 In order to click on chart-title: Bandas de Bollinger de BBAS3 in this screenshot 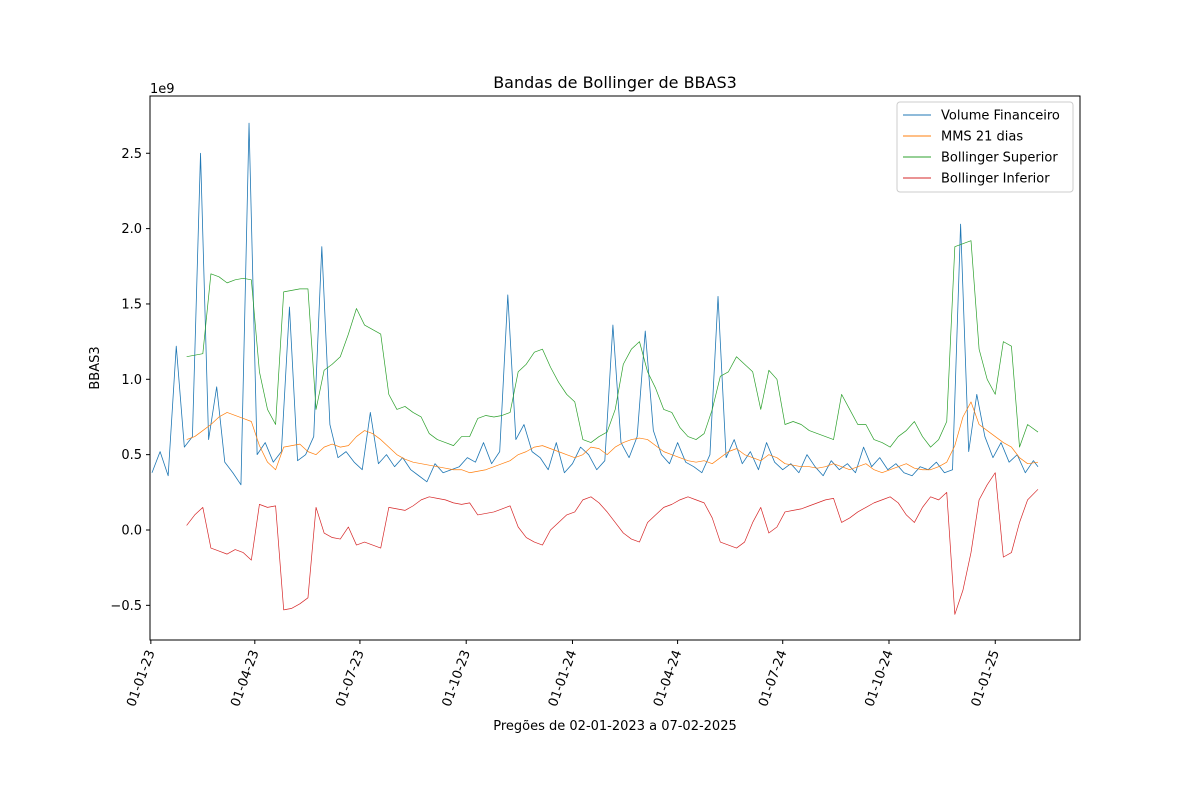, I will do `click(615, 82)`.